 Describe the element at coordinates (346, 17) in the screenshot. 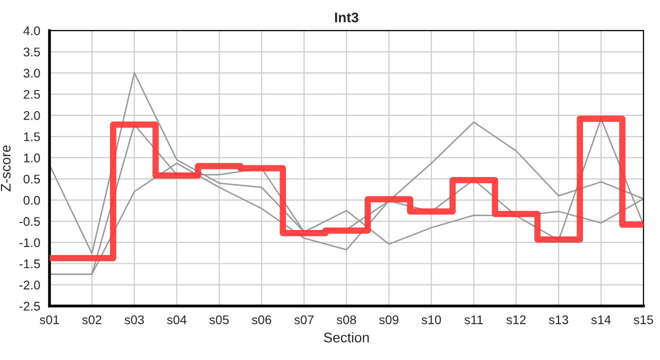

I see `chart-title: Int3` at that location.